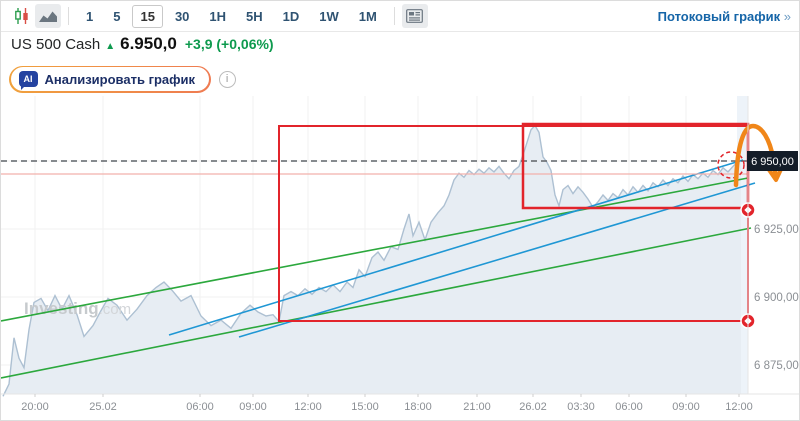 The image size is (800, 421). I want to click on analyze-chart-button: AI Анализировать график, so click(110, 79).